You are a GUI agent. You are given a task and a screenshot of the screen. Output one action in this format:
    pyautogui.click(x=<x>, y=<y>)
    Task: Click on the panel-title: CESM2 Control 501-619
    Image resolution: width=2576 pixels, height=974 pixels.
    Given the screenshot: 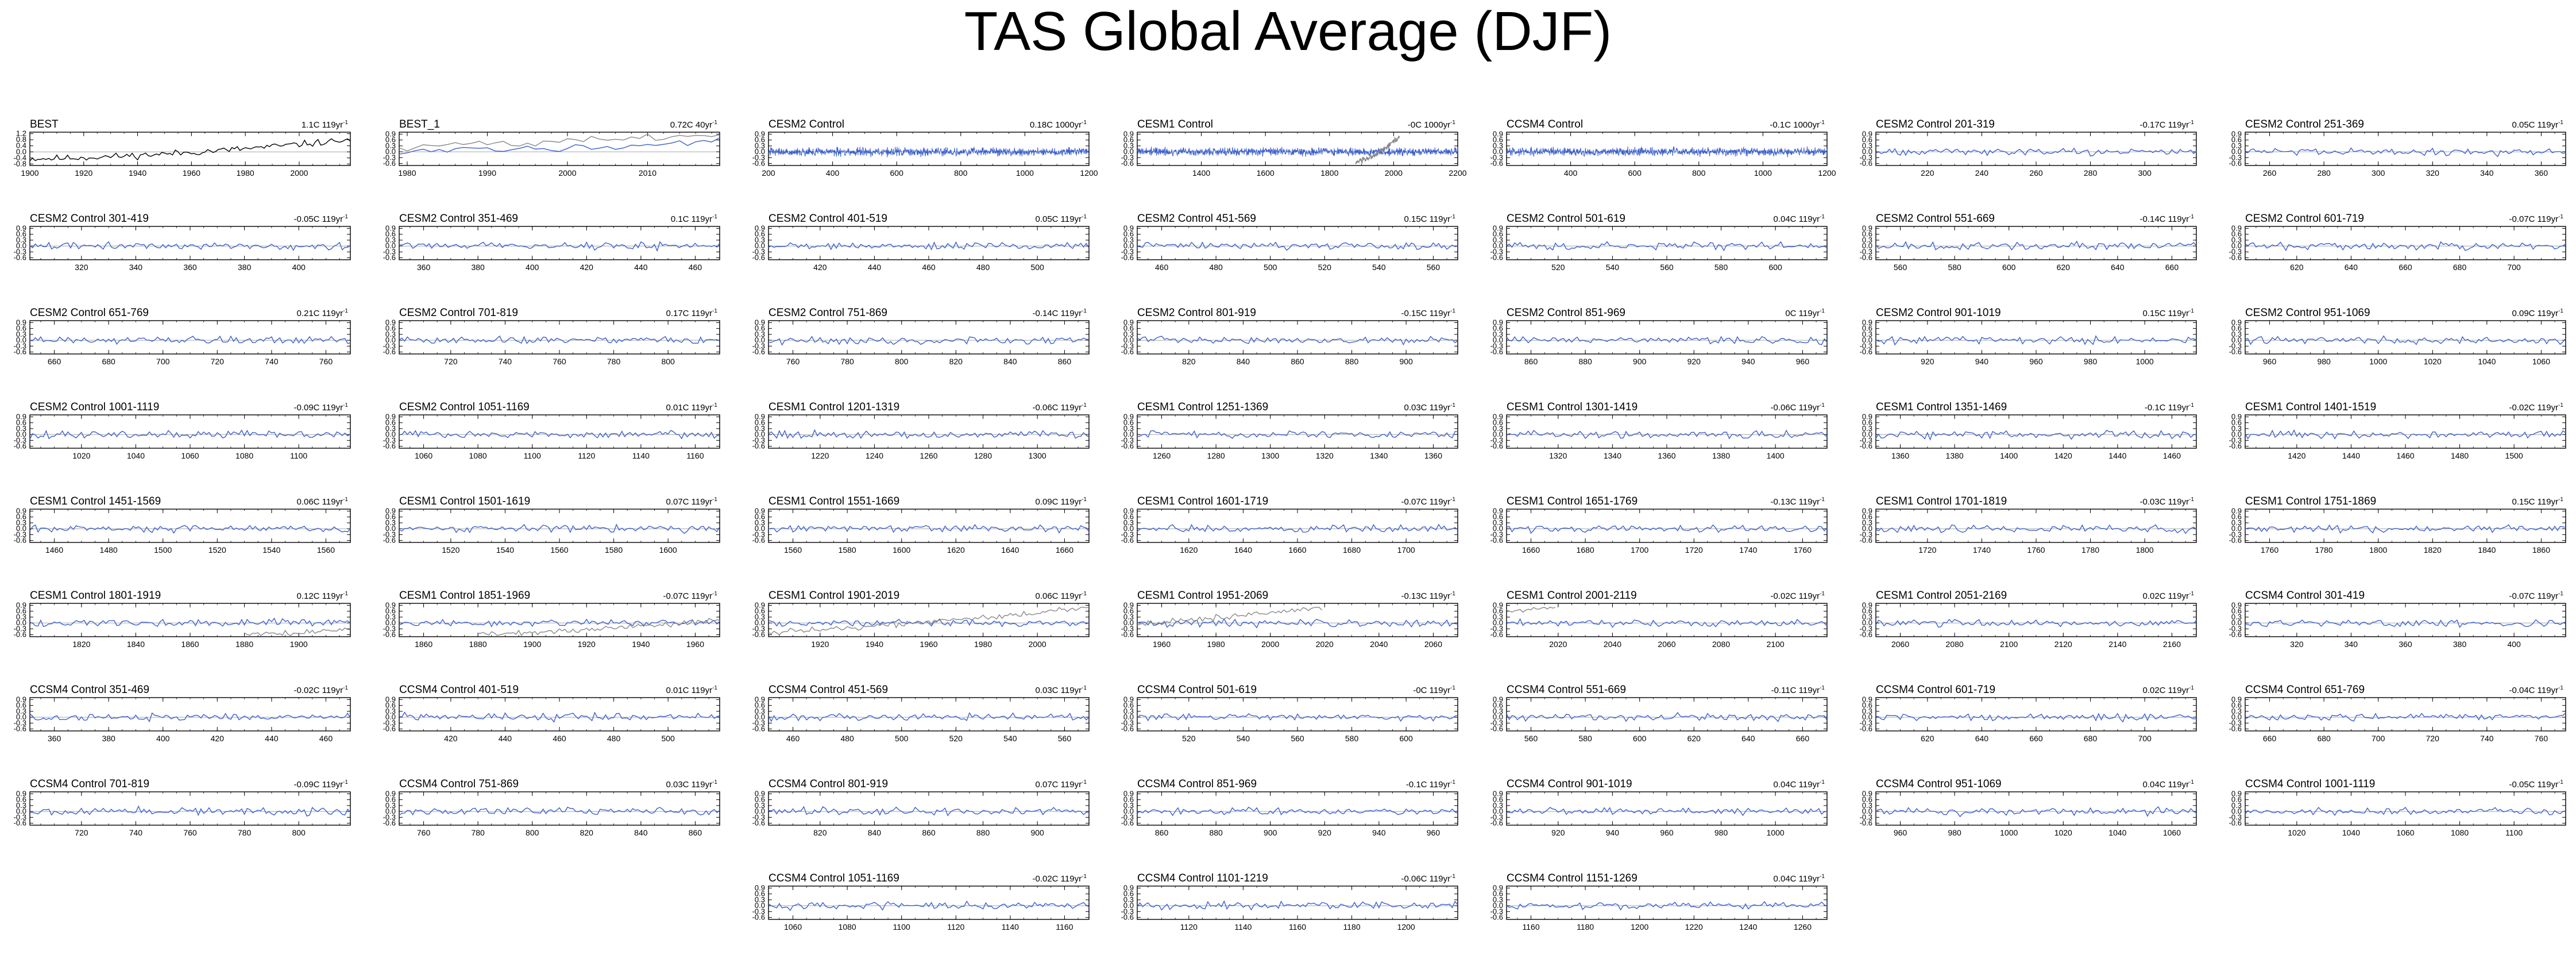 What is the action you would take?
    pyautogui.click(x=1566, y=219)
    